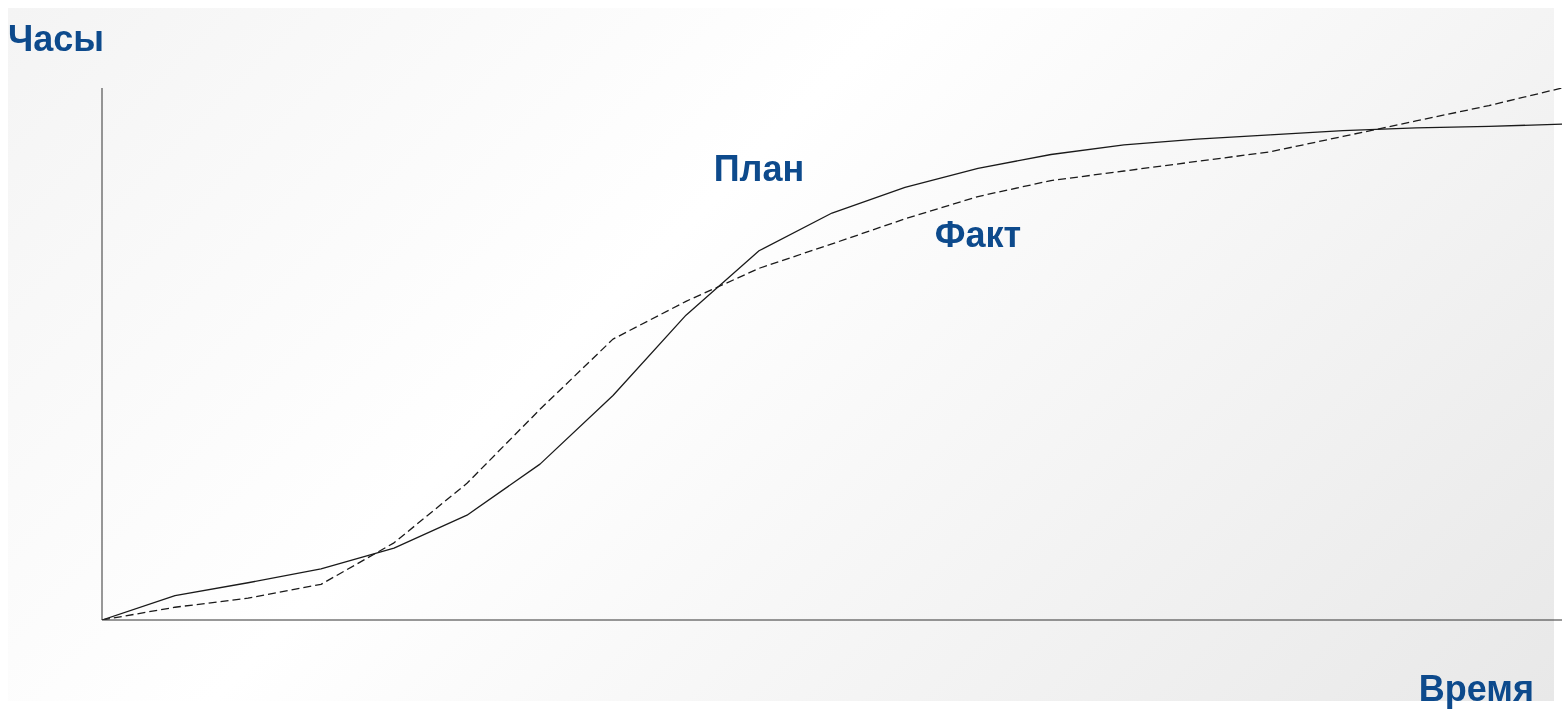  Describe the element at coordinates (978, 234) in the screenshot. I see `series-label: Факт` at that location.